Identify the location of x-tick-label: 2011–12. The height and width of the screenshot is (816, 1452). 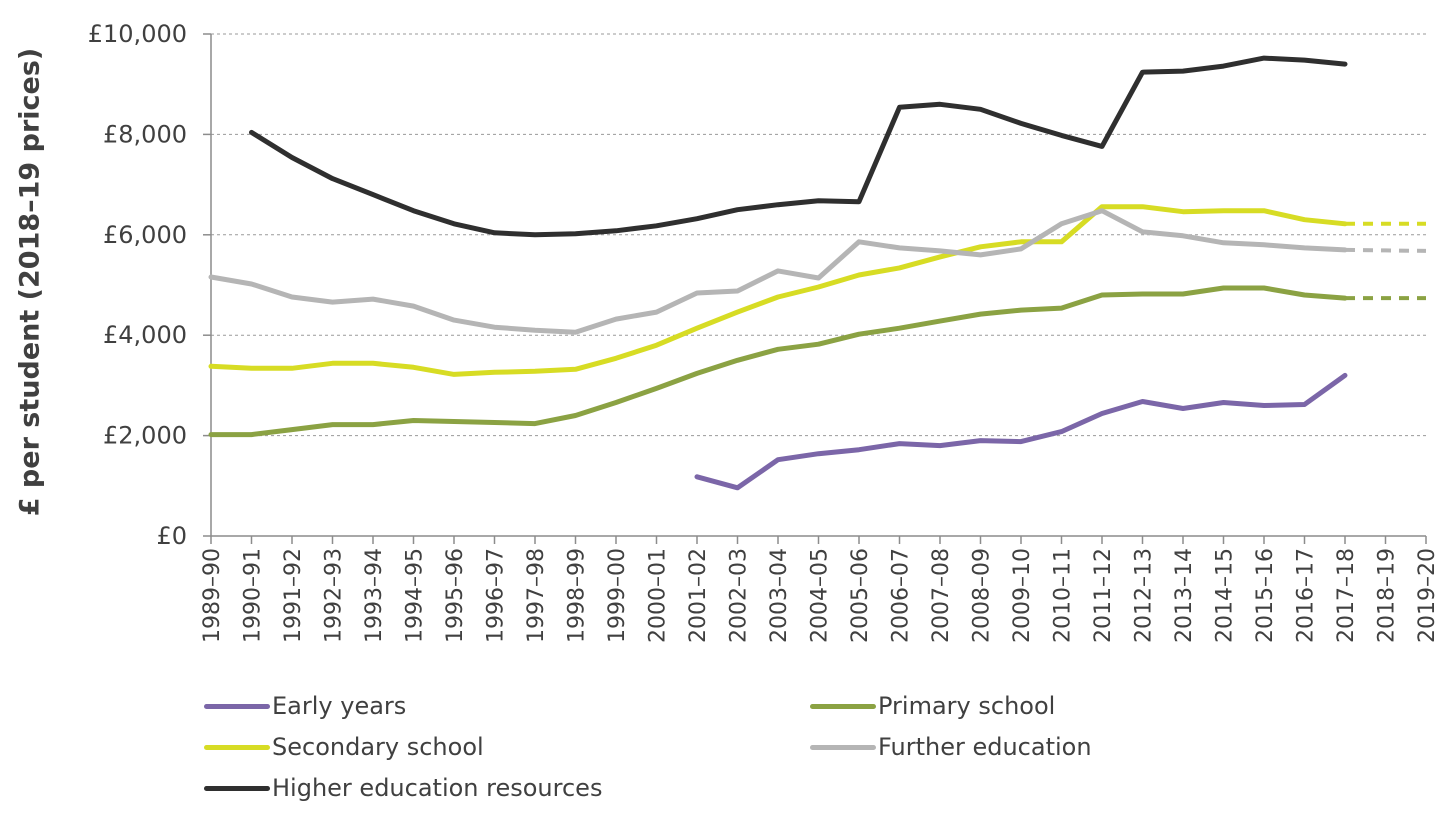
(1103, 595).